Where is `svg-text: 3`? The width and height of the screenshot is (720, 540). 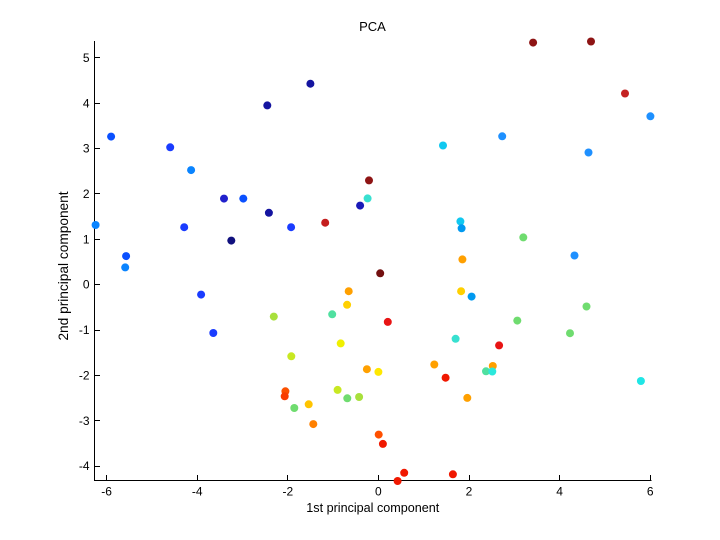
svg-text: 3 is located at coordinates (86, 149).